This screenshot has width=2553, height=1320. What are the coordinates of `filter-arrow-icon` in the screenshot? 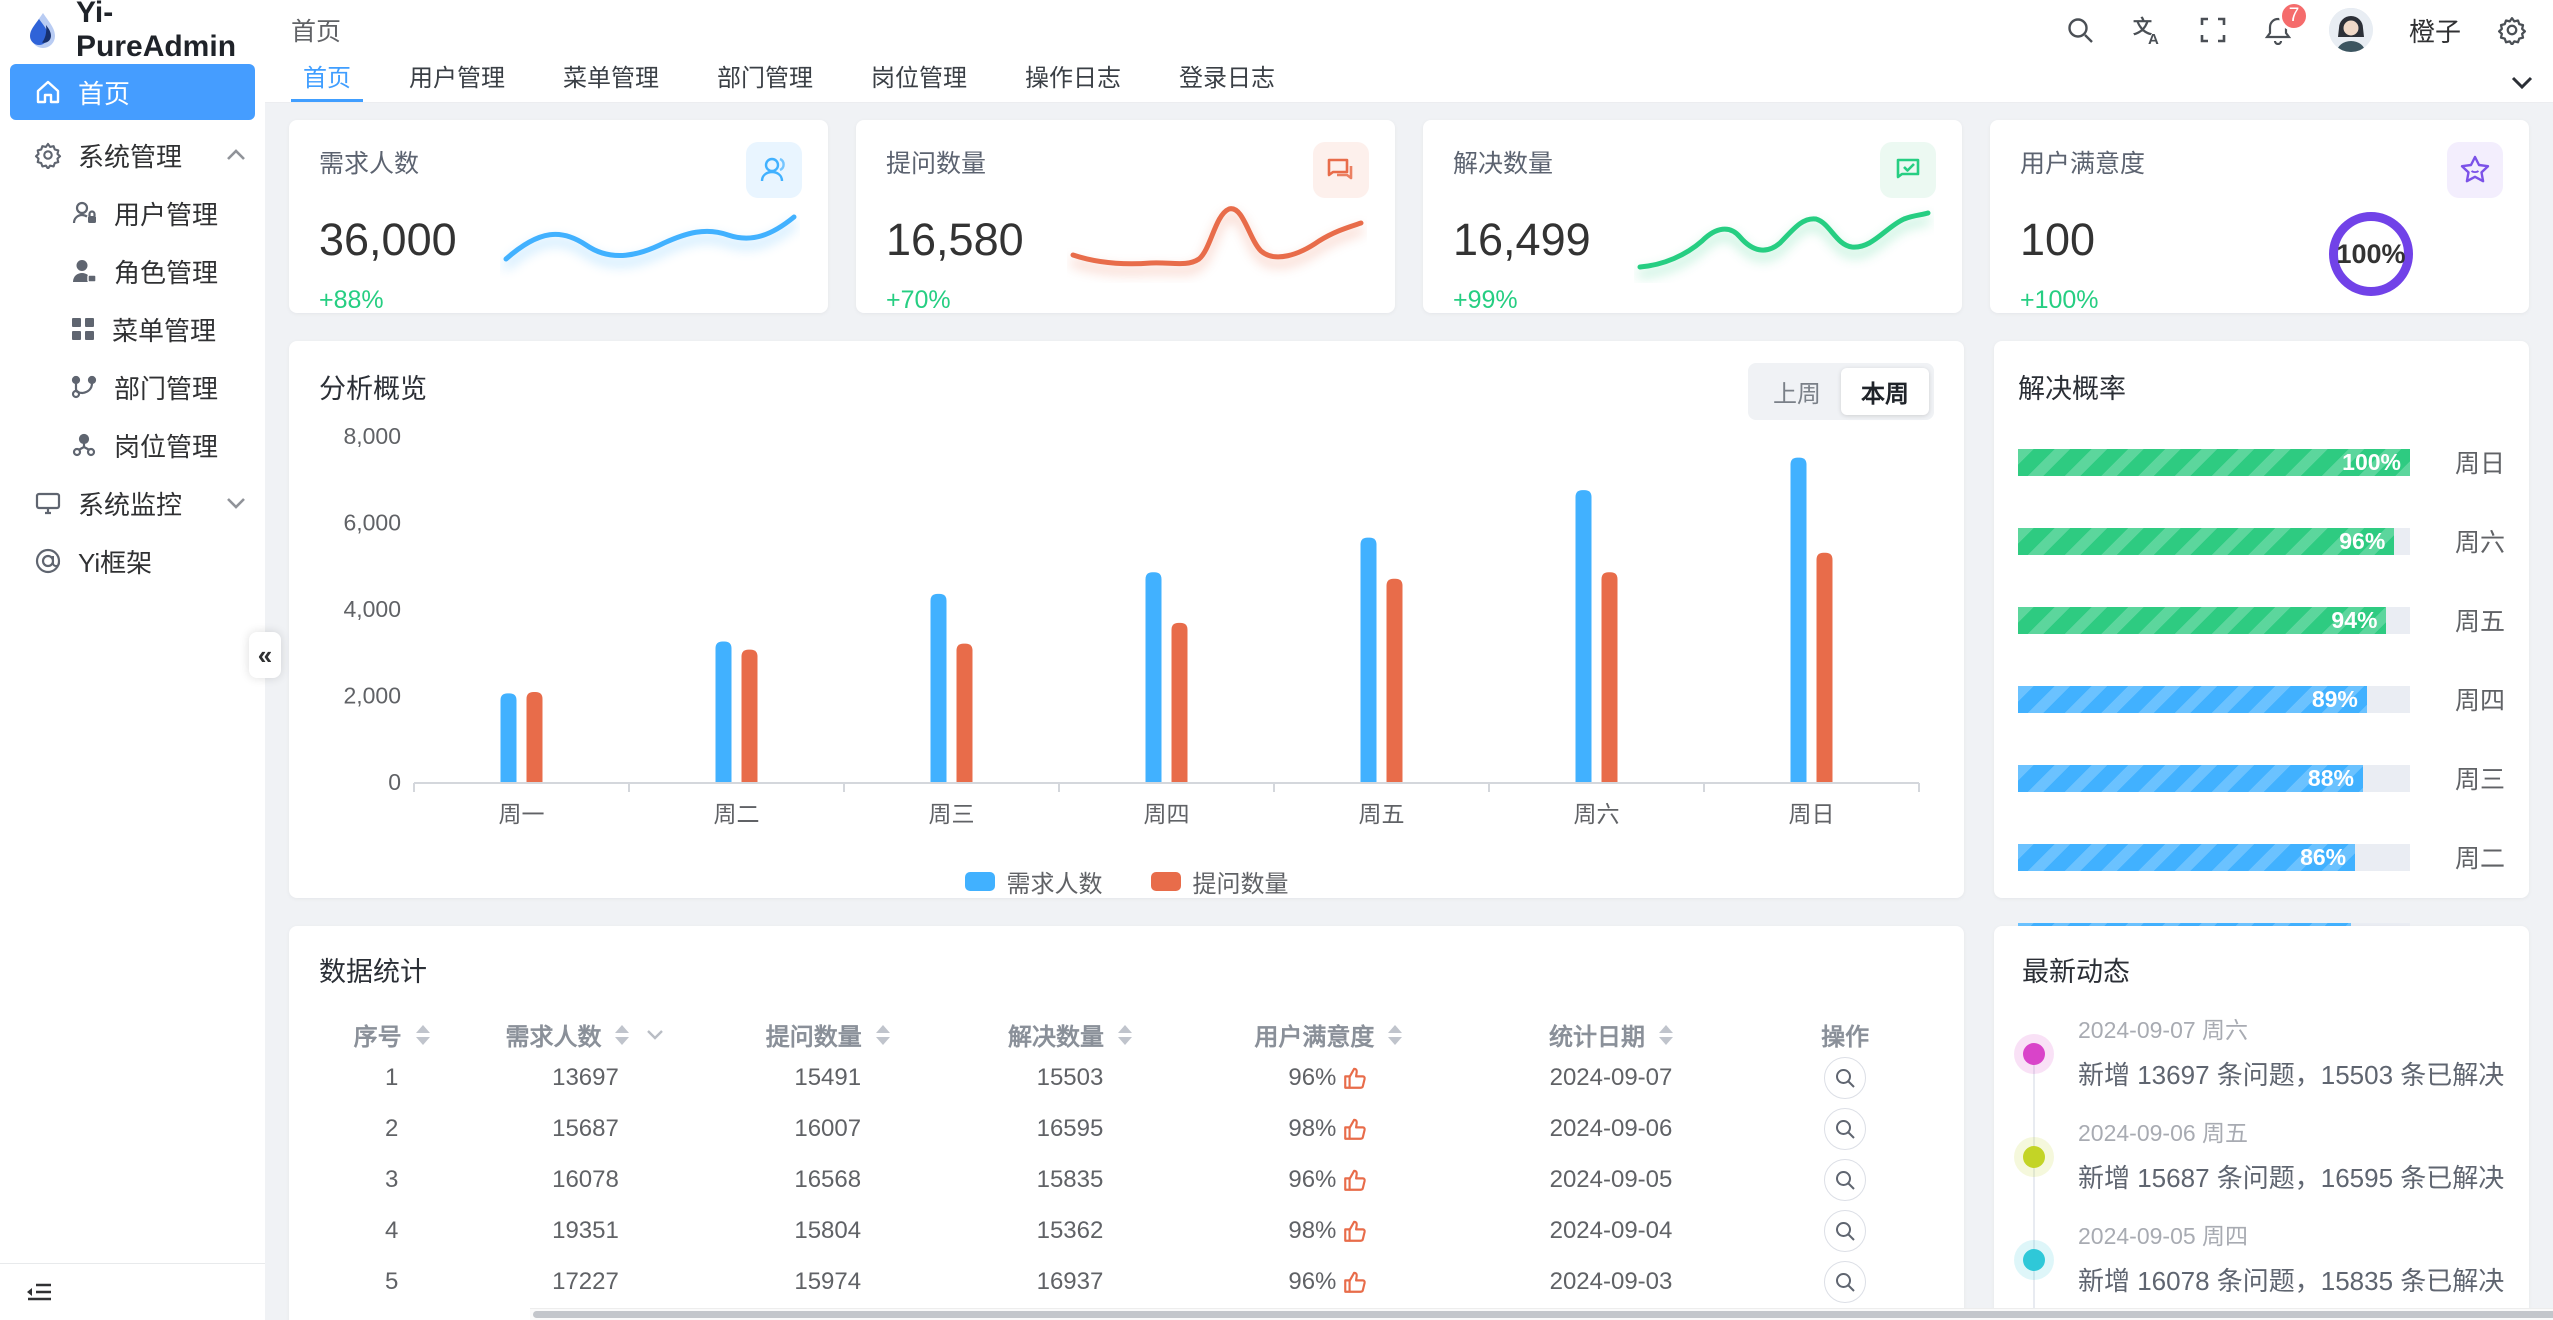 It's located at (655, 1034).